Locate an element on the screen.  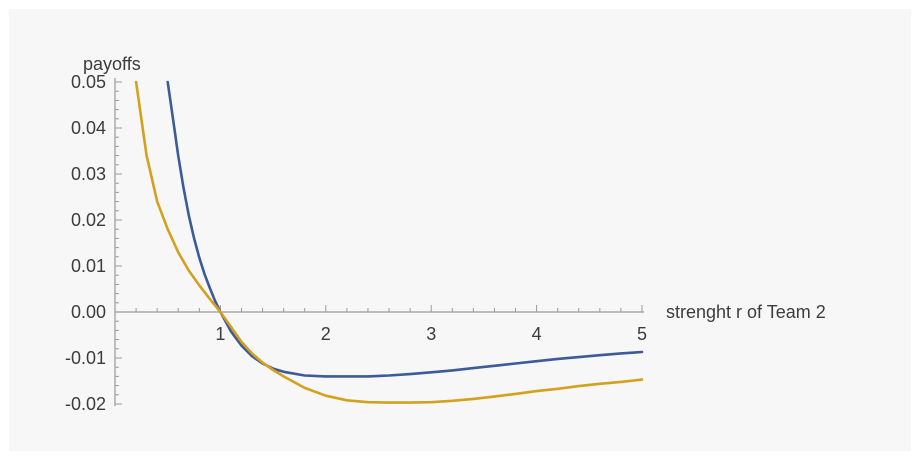
x-tick-label: 5 is located at coordinates (642, 334).